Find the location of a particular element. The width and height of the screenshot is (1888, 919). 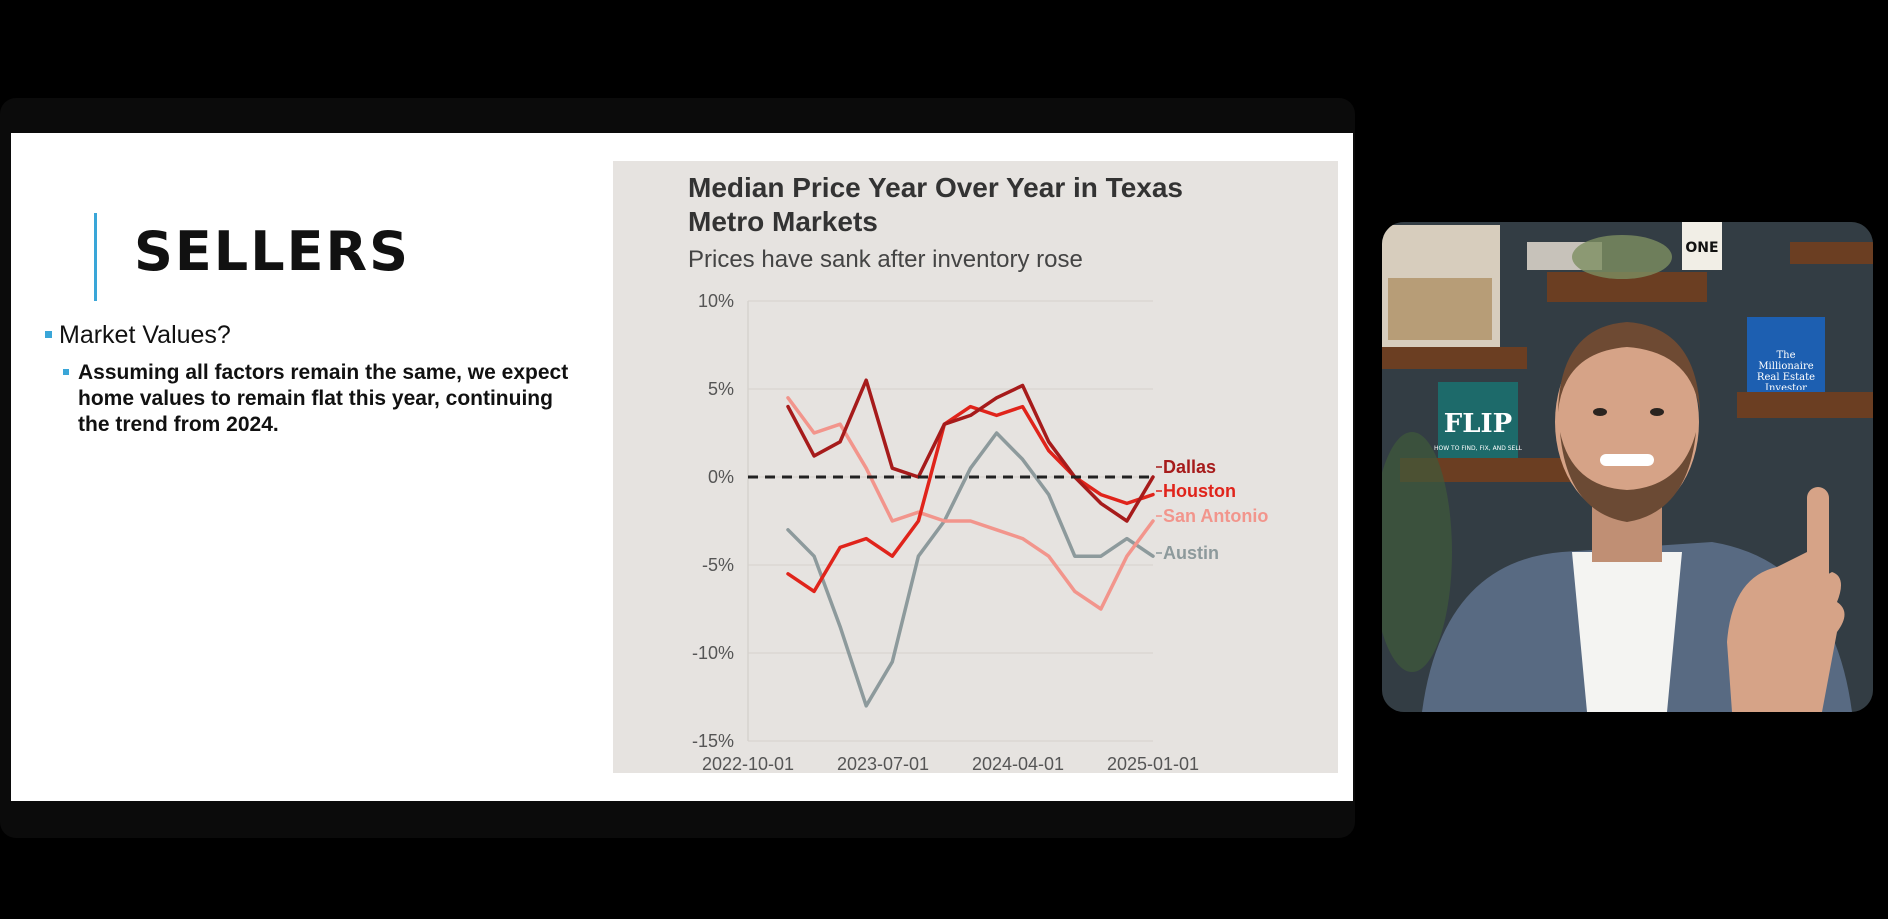

series-label: Houston is located at coordinates (1199, 491).